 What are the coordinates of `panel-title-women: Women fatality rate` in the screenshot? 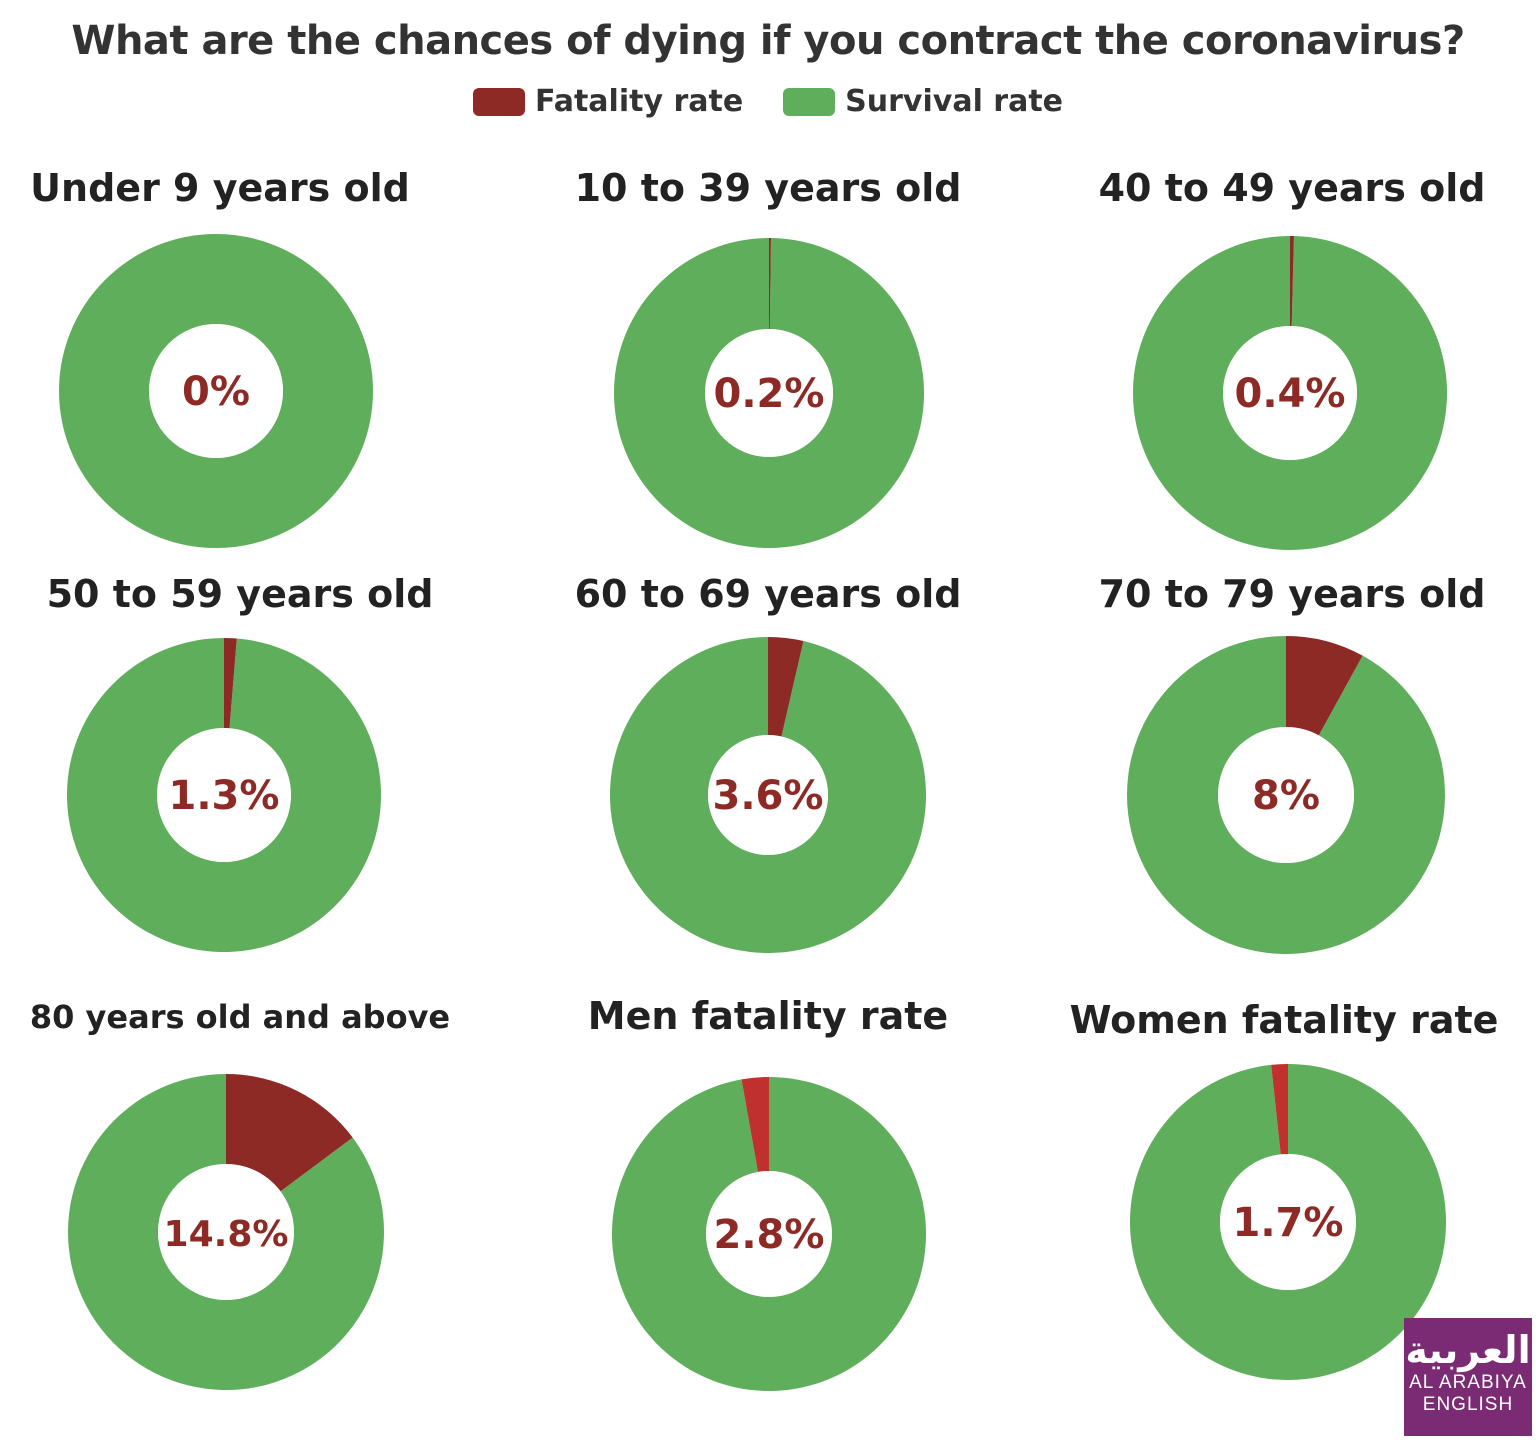 It's located at (1284, 1020).